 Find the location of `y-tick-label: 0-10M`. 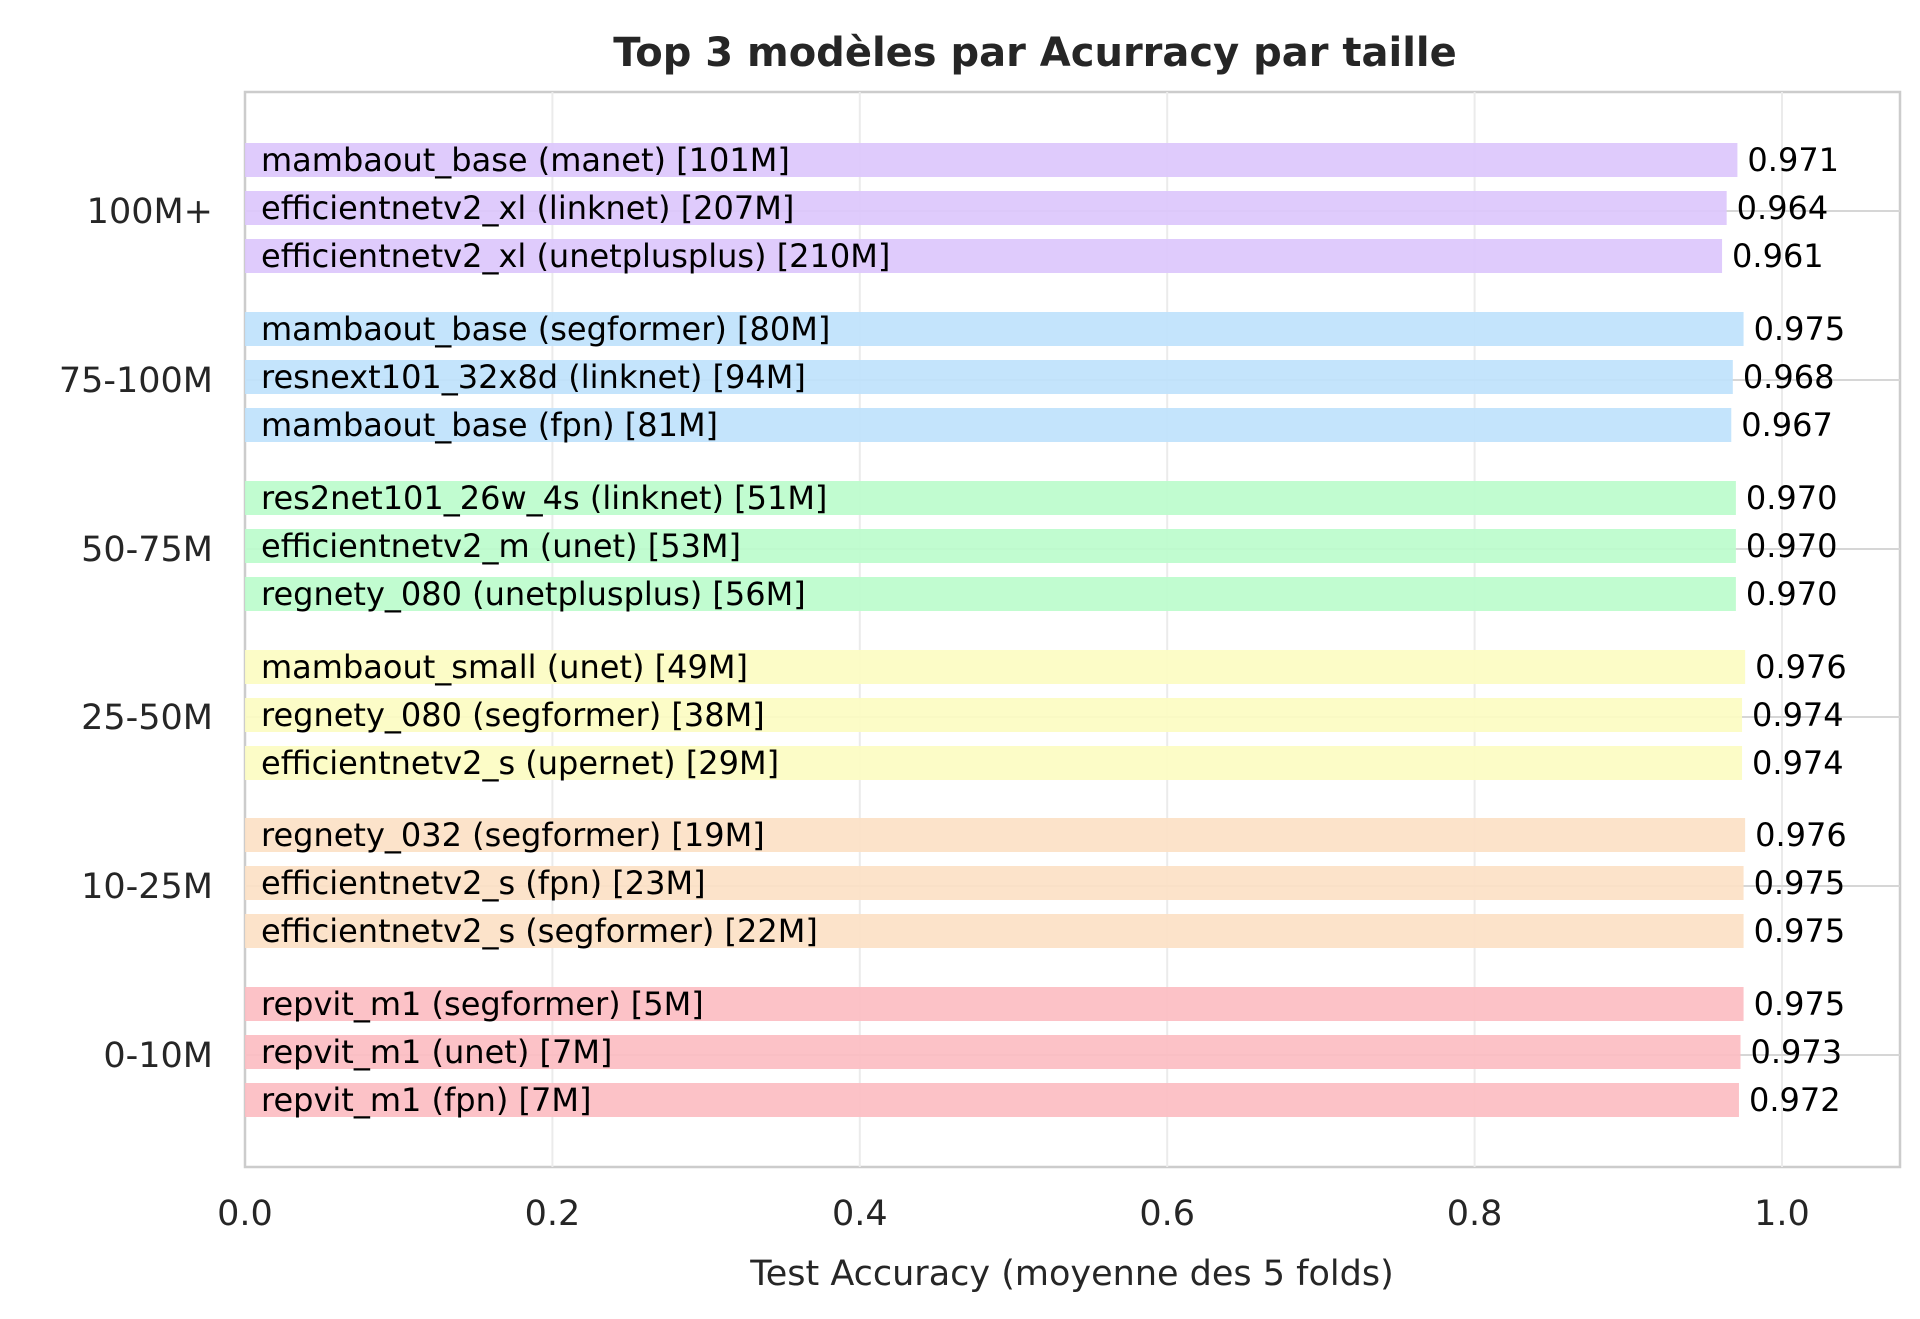

y-tick-label: 0-10M is located at coordinates (158, 1056).